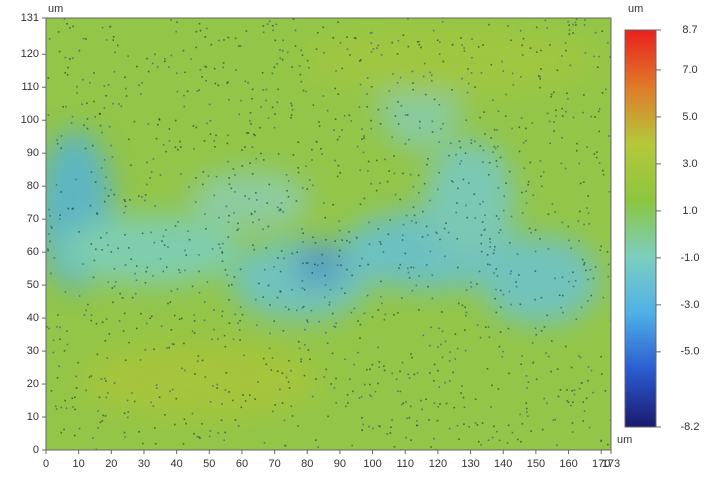 The image size is (713, 492). I want to click on y-tick-label: 50, so click(33, 285).